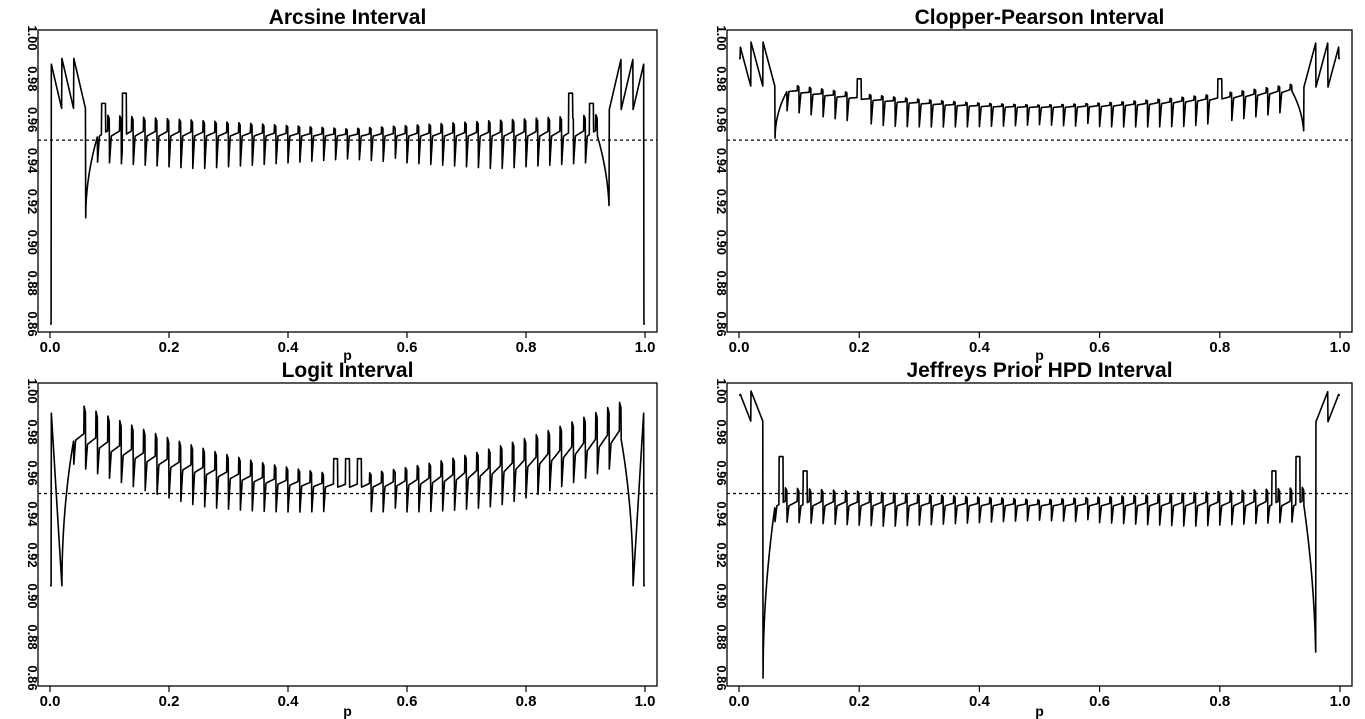 The image size is (1365, 719). Describe the element at coordinates (348, 370) in the screenshot. I see `chart-title: Logit Interval` at that location.